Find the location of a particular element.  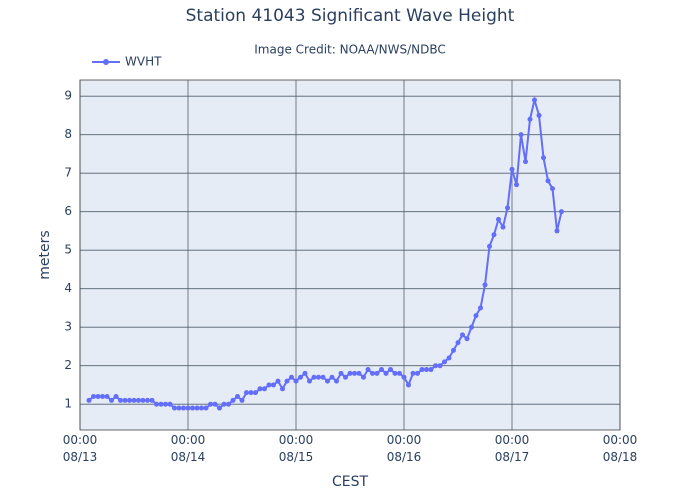

y-tick-label: 8 is located at coordinates (68, 134).